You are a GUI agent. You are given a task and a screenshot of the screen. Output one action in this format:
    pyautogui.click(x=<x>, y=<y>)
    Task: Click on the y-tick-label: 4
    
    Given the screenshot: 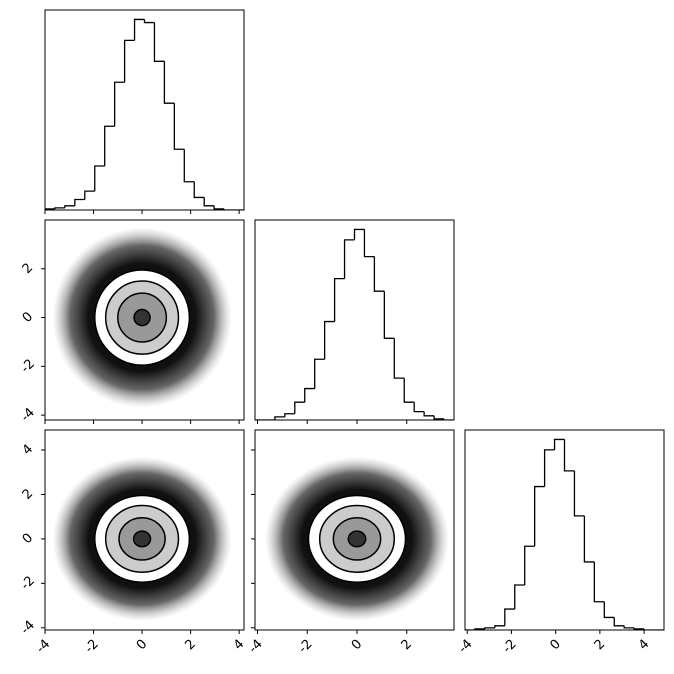 What is the action you would take?
    pyautogui.click(x=28, y=450)
    